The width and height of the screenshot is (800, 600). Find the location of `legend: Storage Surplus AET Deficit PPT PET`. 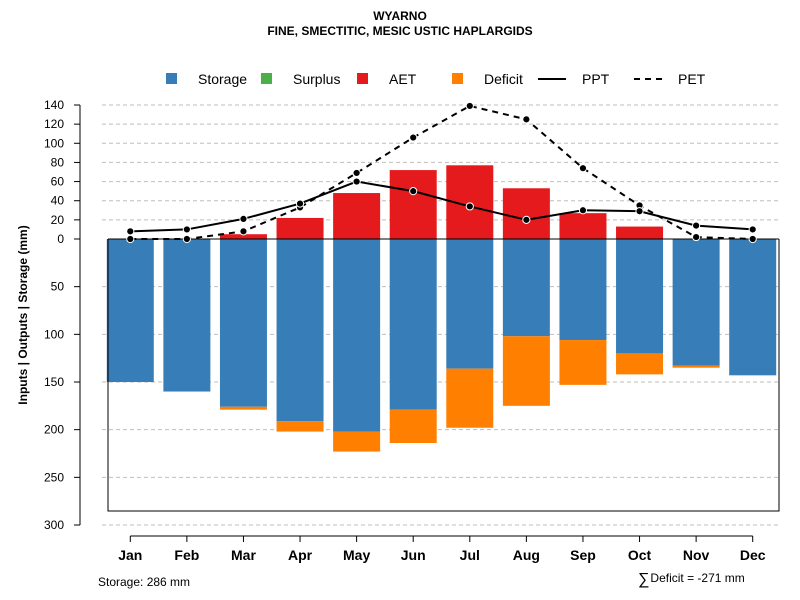

legend: Storage Surplus AET Deficit PPT PET is located at coordinates (436, 79).